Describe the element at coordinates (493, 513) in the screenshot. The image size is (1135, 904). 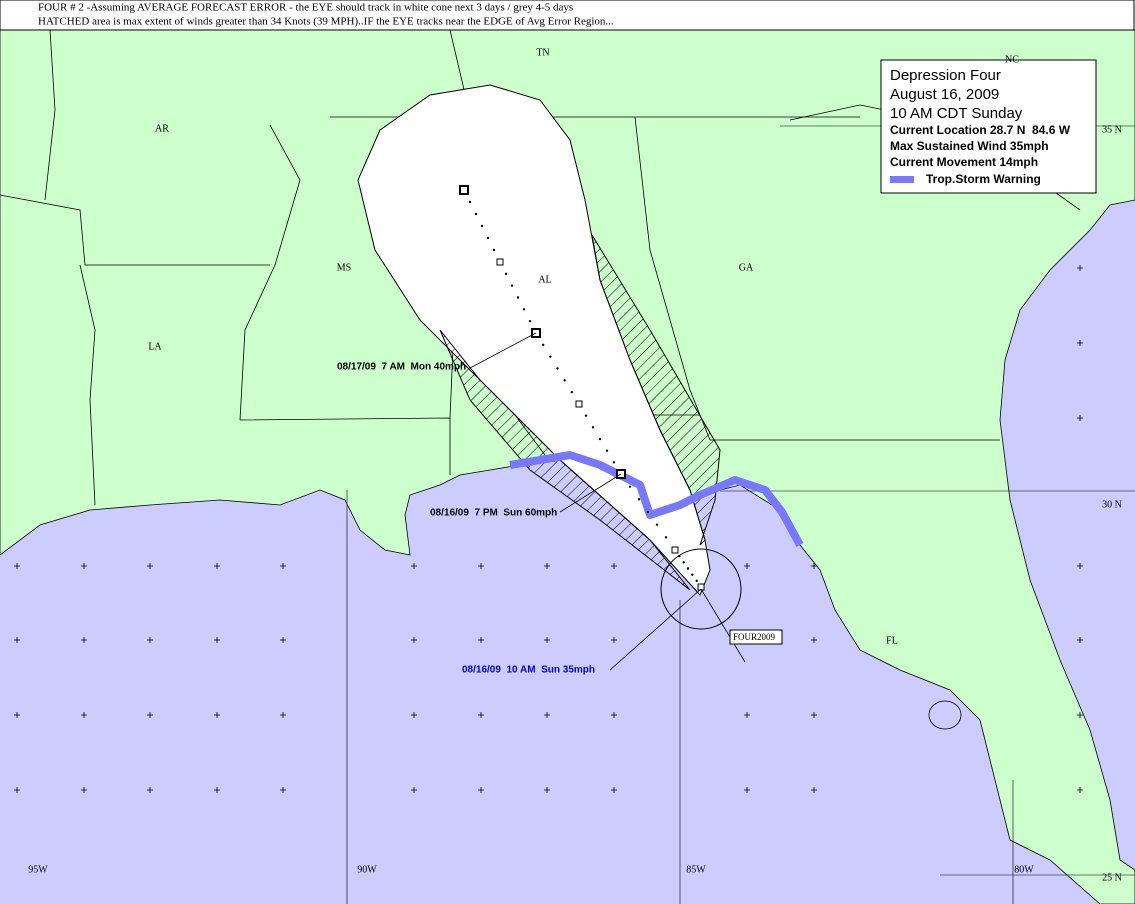
I see `forecast-label: 08/16/09 7 PM Sun 60mph` at that location.